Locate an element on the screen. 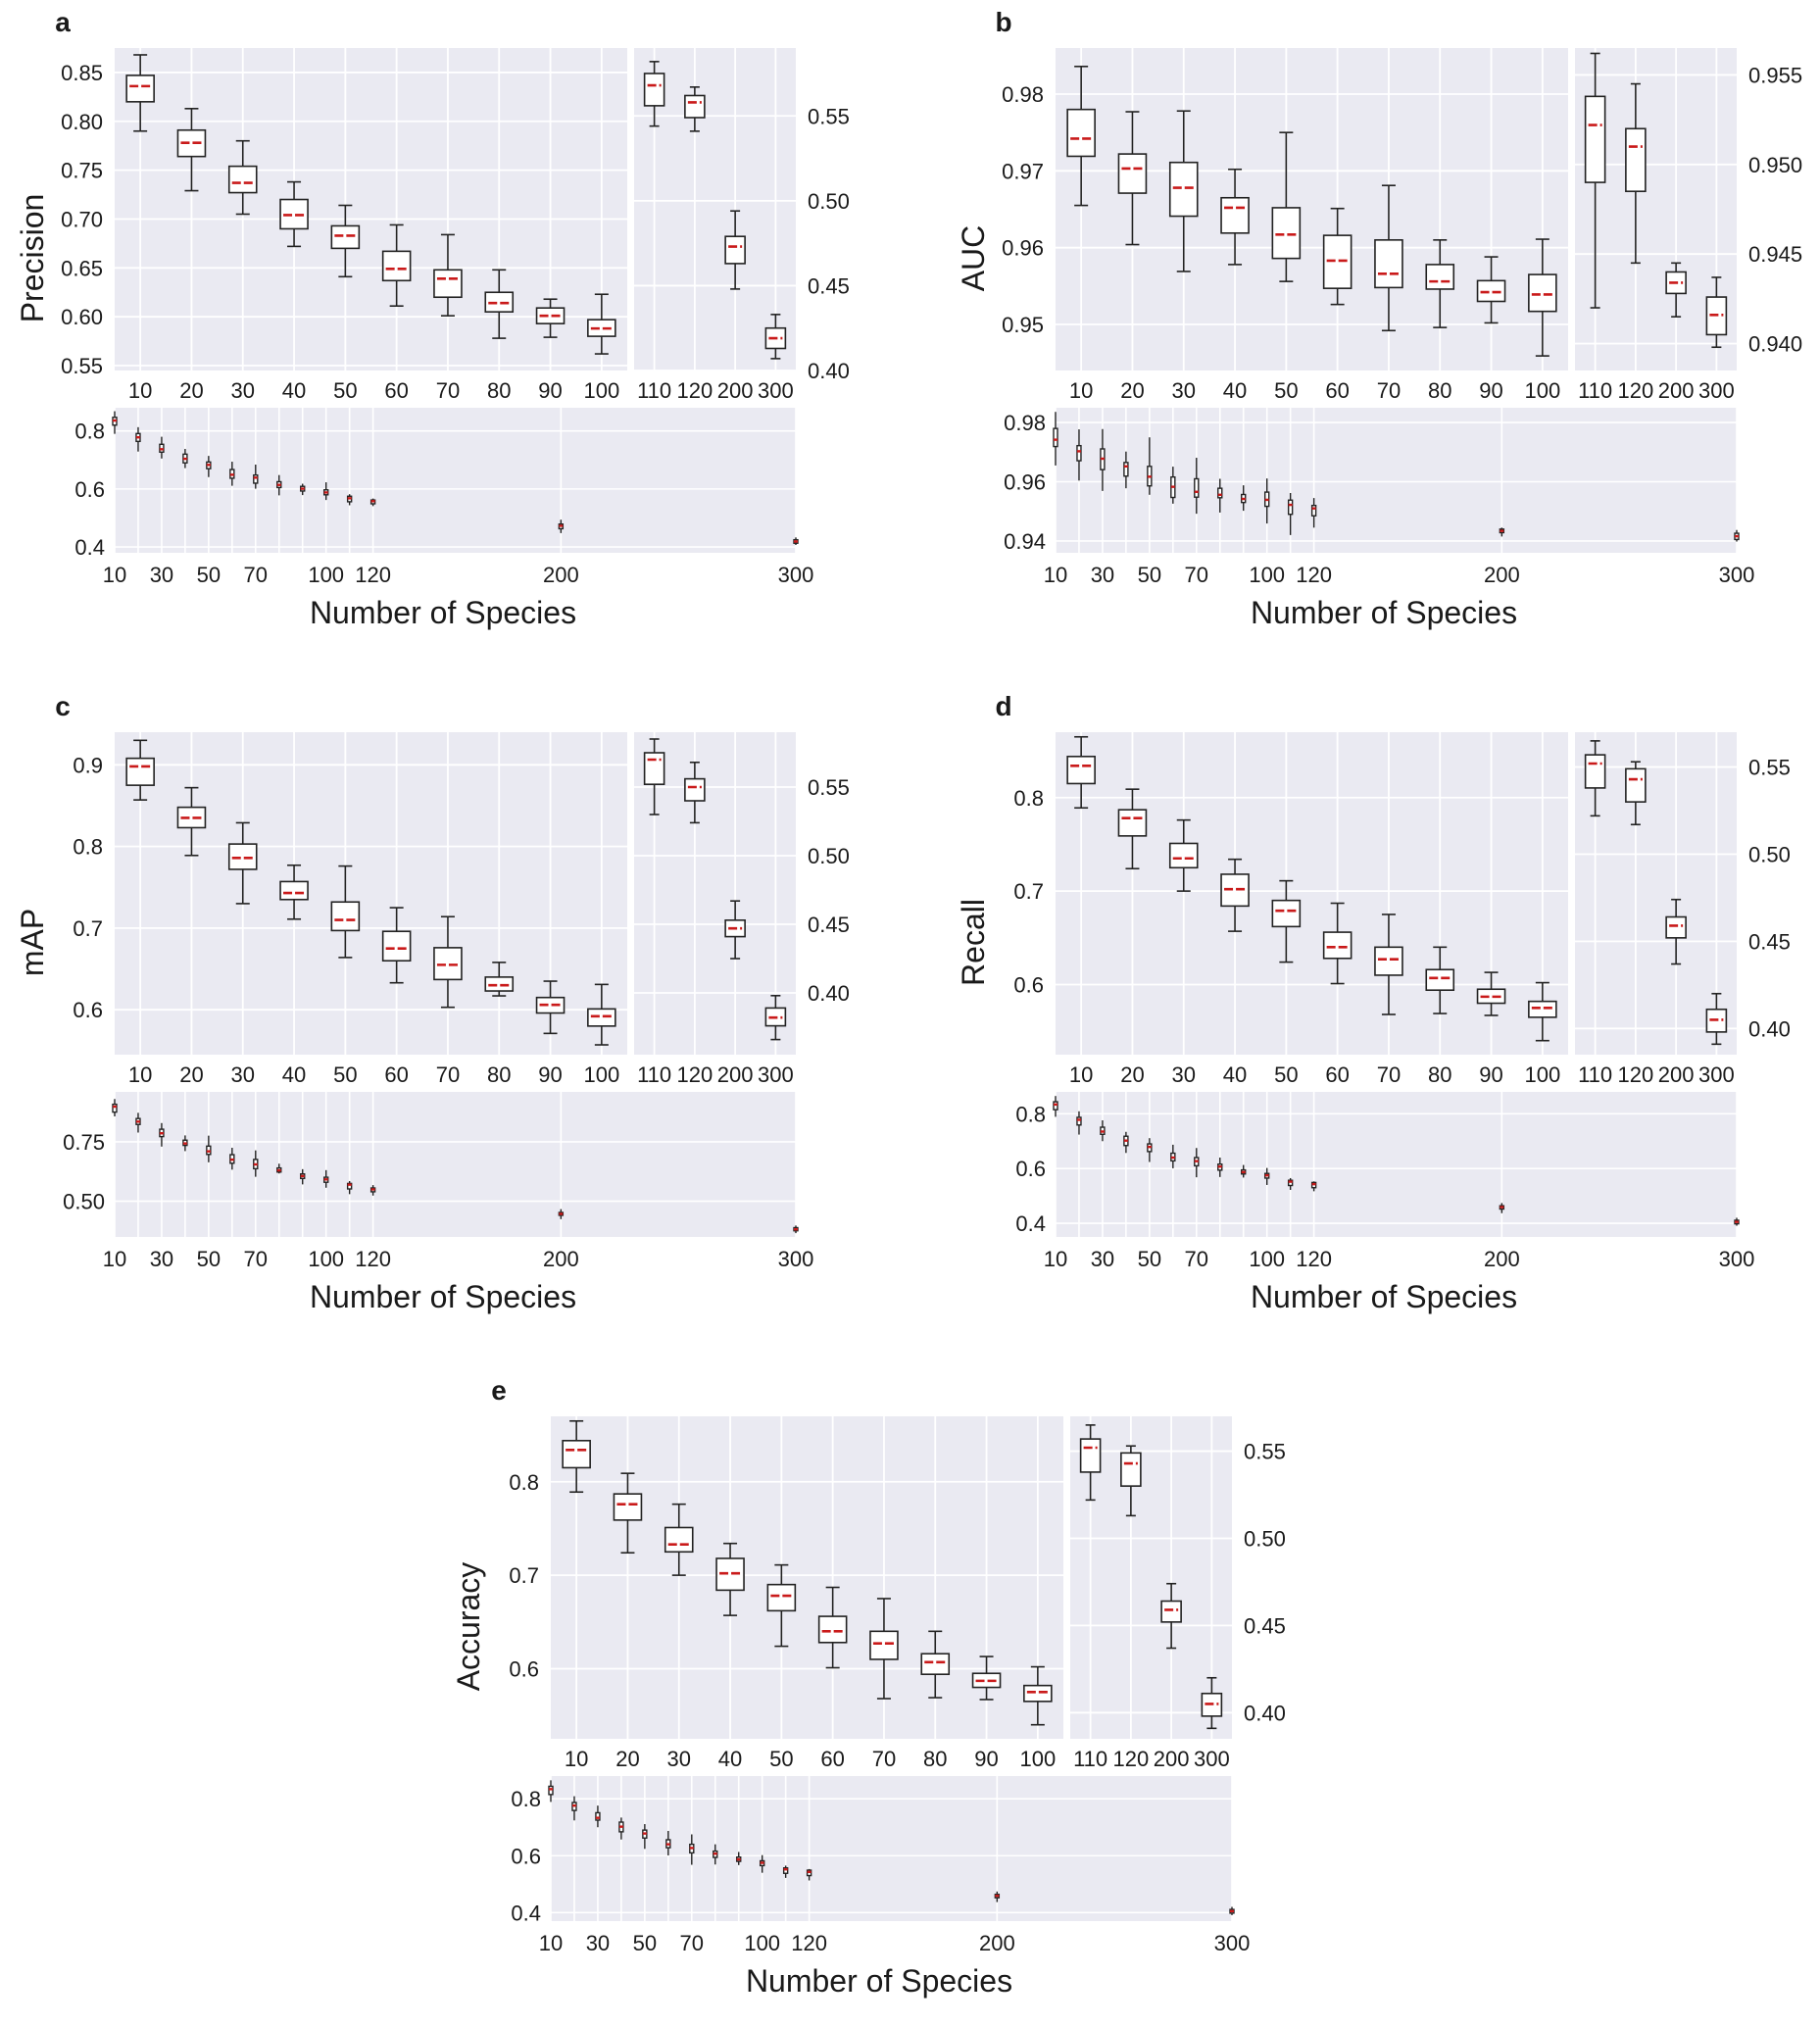 Image resolution: width=1820 pixels, height=2025 pixels. overview-xtick-label: 100 is located at coordinates (326, 575).